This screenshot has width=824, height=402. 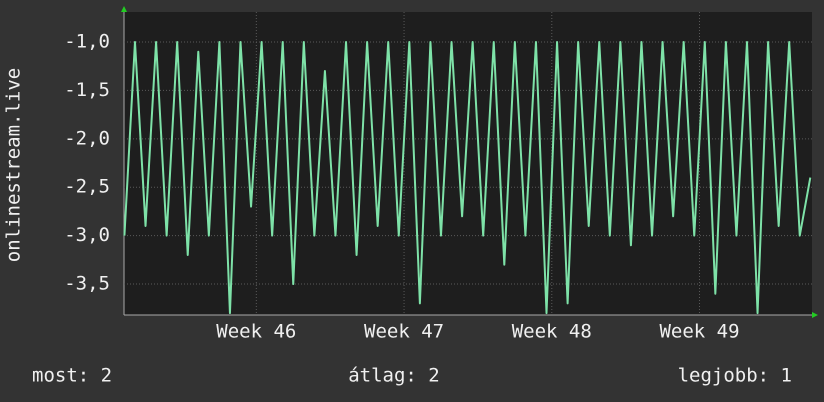 I want to click on y-axis-label: onlinestream.live, so click(x=14, y=165).